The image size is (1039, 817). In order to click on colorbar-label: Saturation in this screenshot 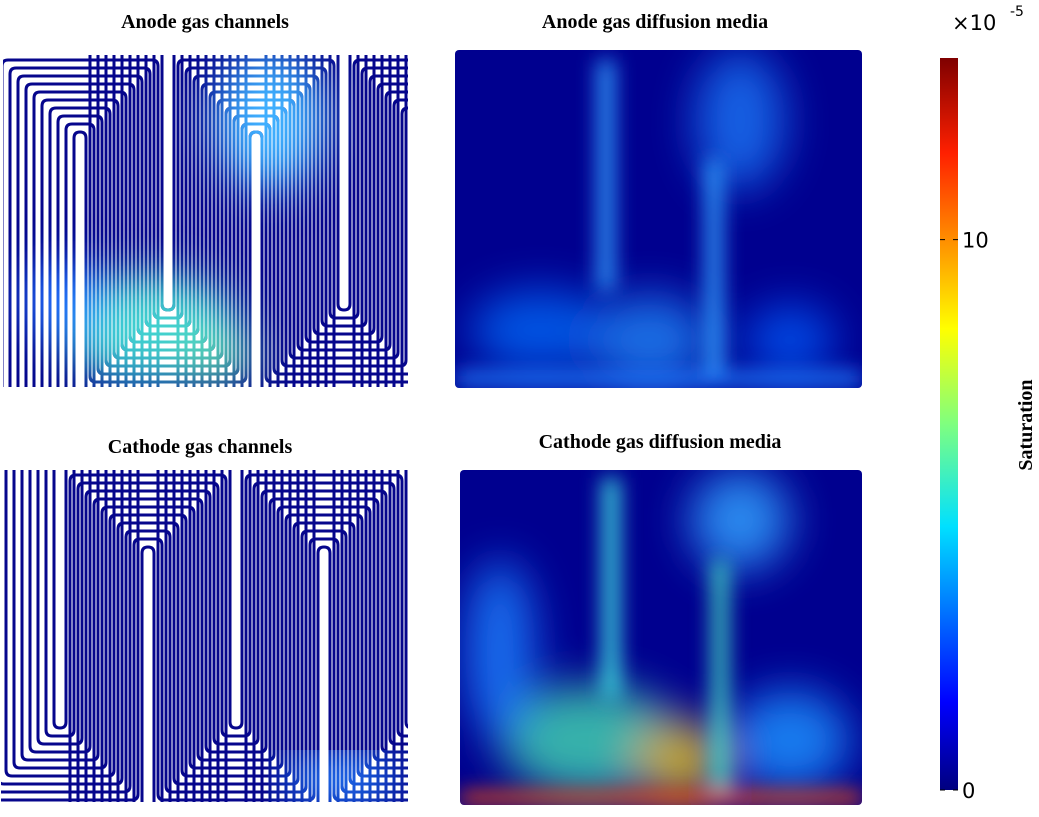, I will do `click(1026, 424)`.